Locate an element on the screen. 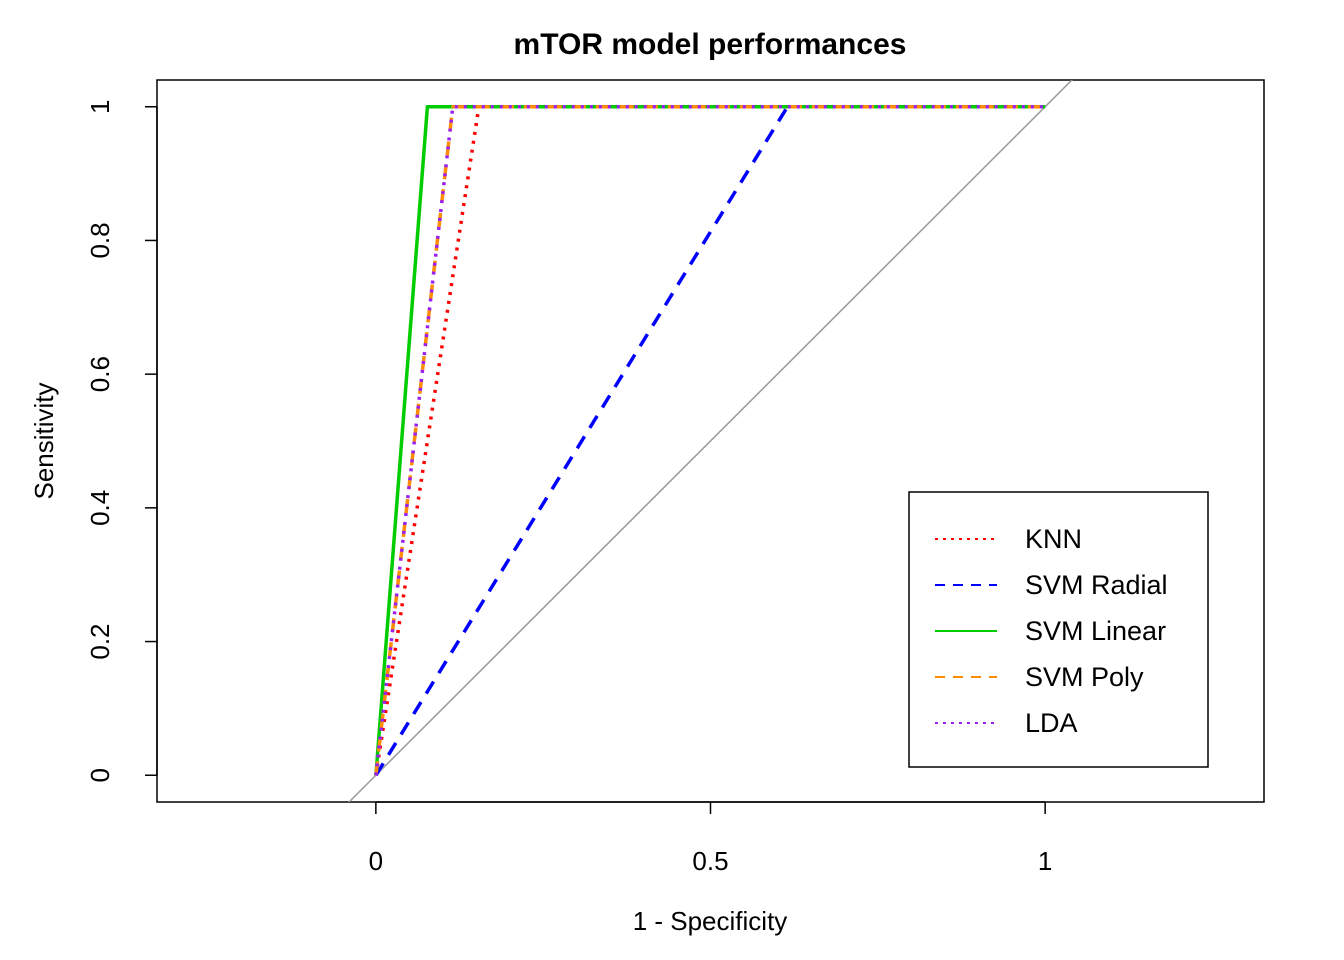  legend-label-4: LDA is located at coordinates (1051, 723).